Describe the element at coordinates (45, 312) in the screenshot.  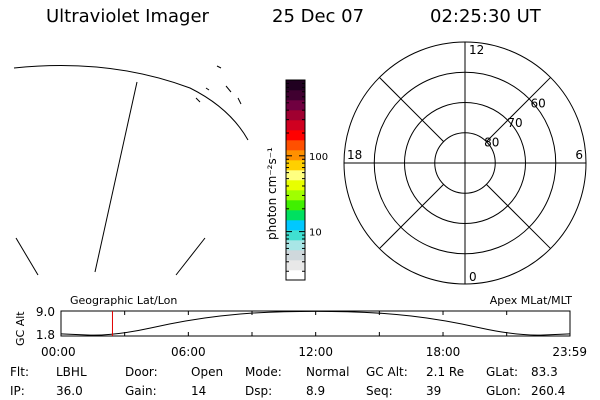
I see `y-tick-label: 9.0` at that location.